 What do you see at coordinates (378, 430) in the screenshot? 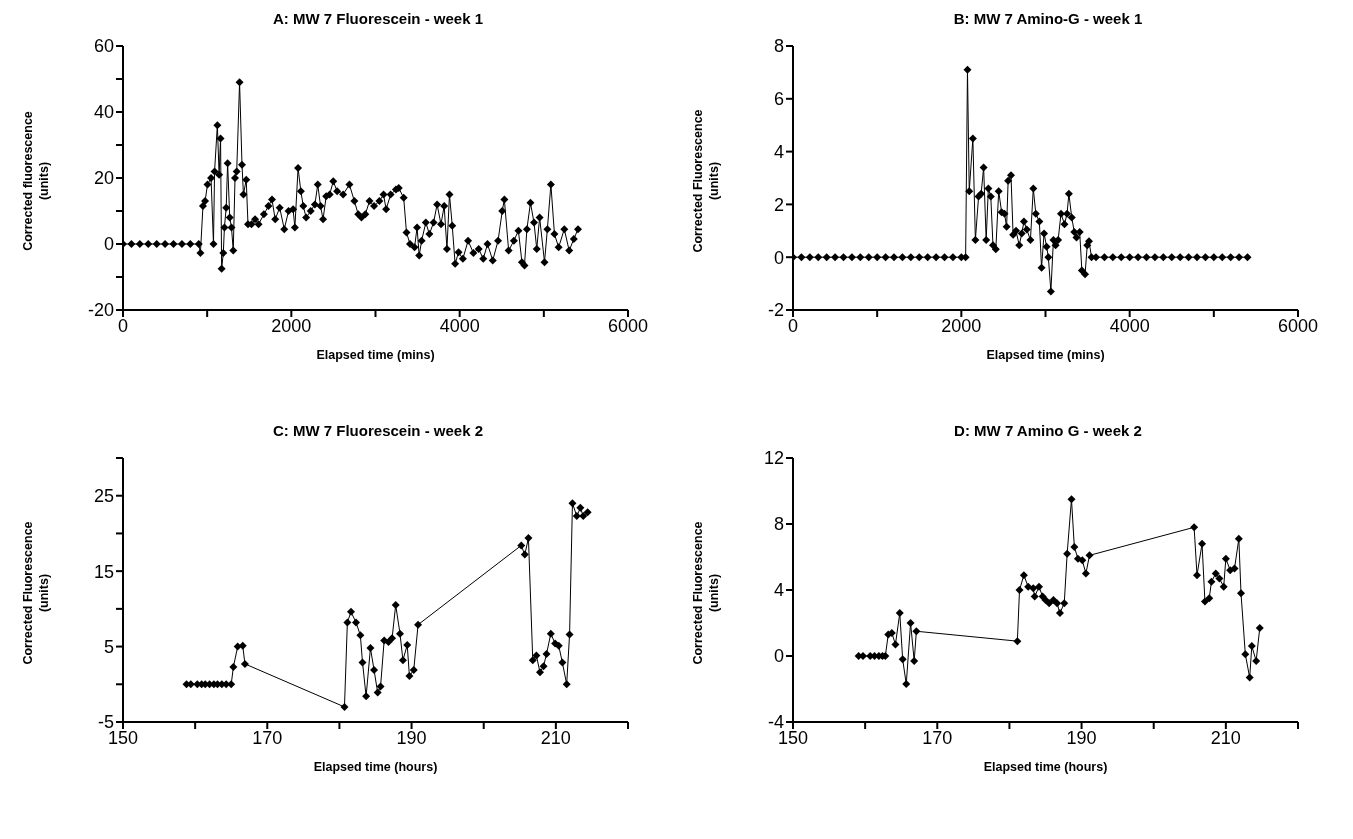
I see `chart-title: C: MW 7 Fluorescein - week 2` at bounding box center [378, 430].